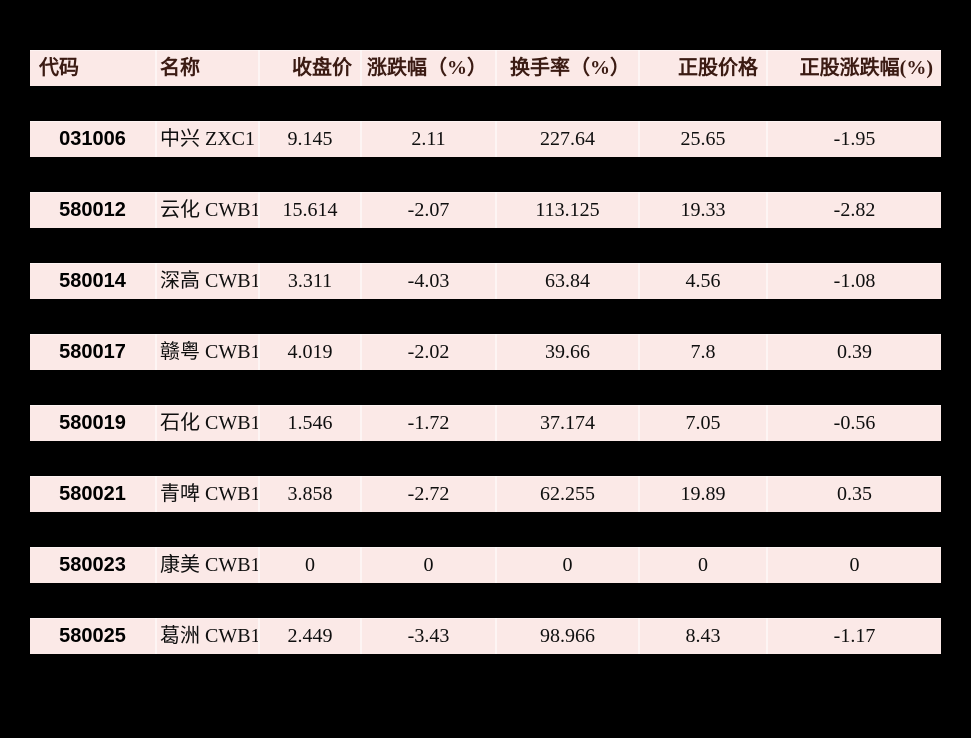 The height and width of the screenshot is (738, 971). Describe the element at coordinates (92, 494) in the screenshot. I see `cell-code: 580021` at that location.